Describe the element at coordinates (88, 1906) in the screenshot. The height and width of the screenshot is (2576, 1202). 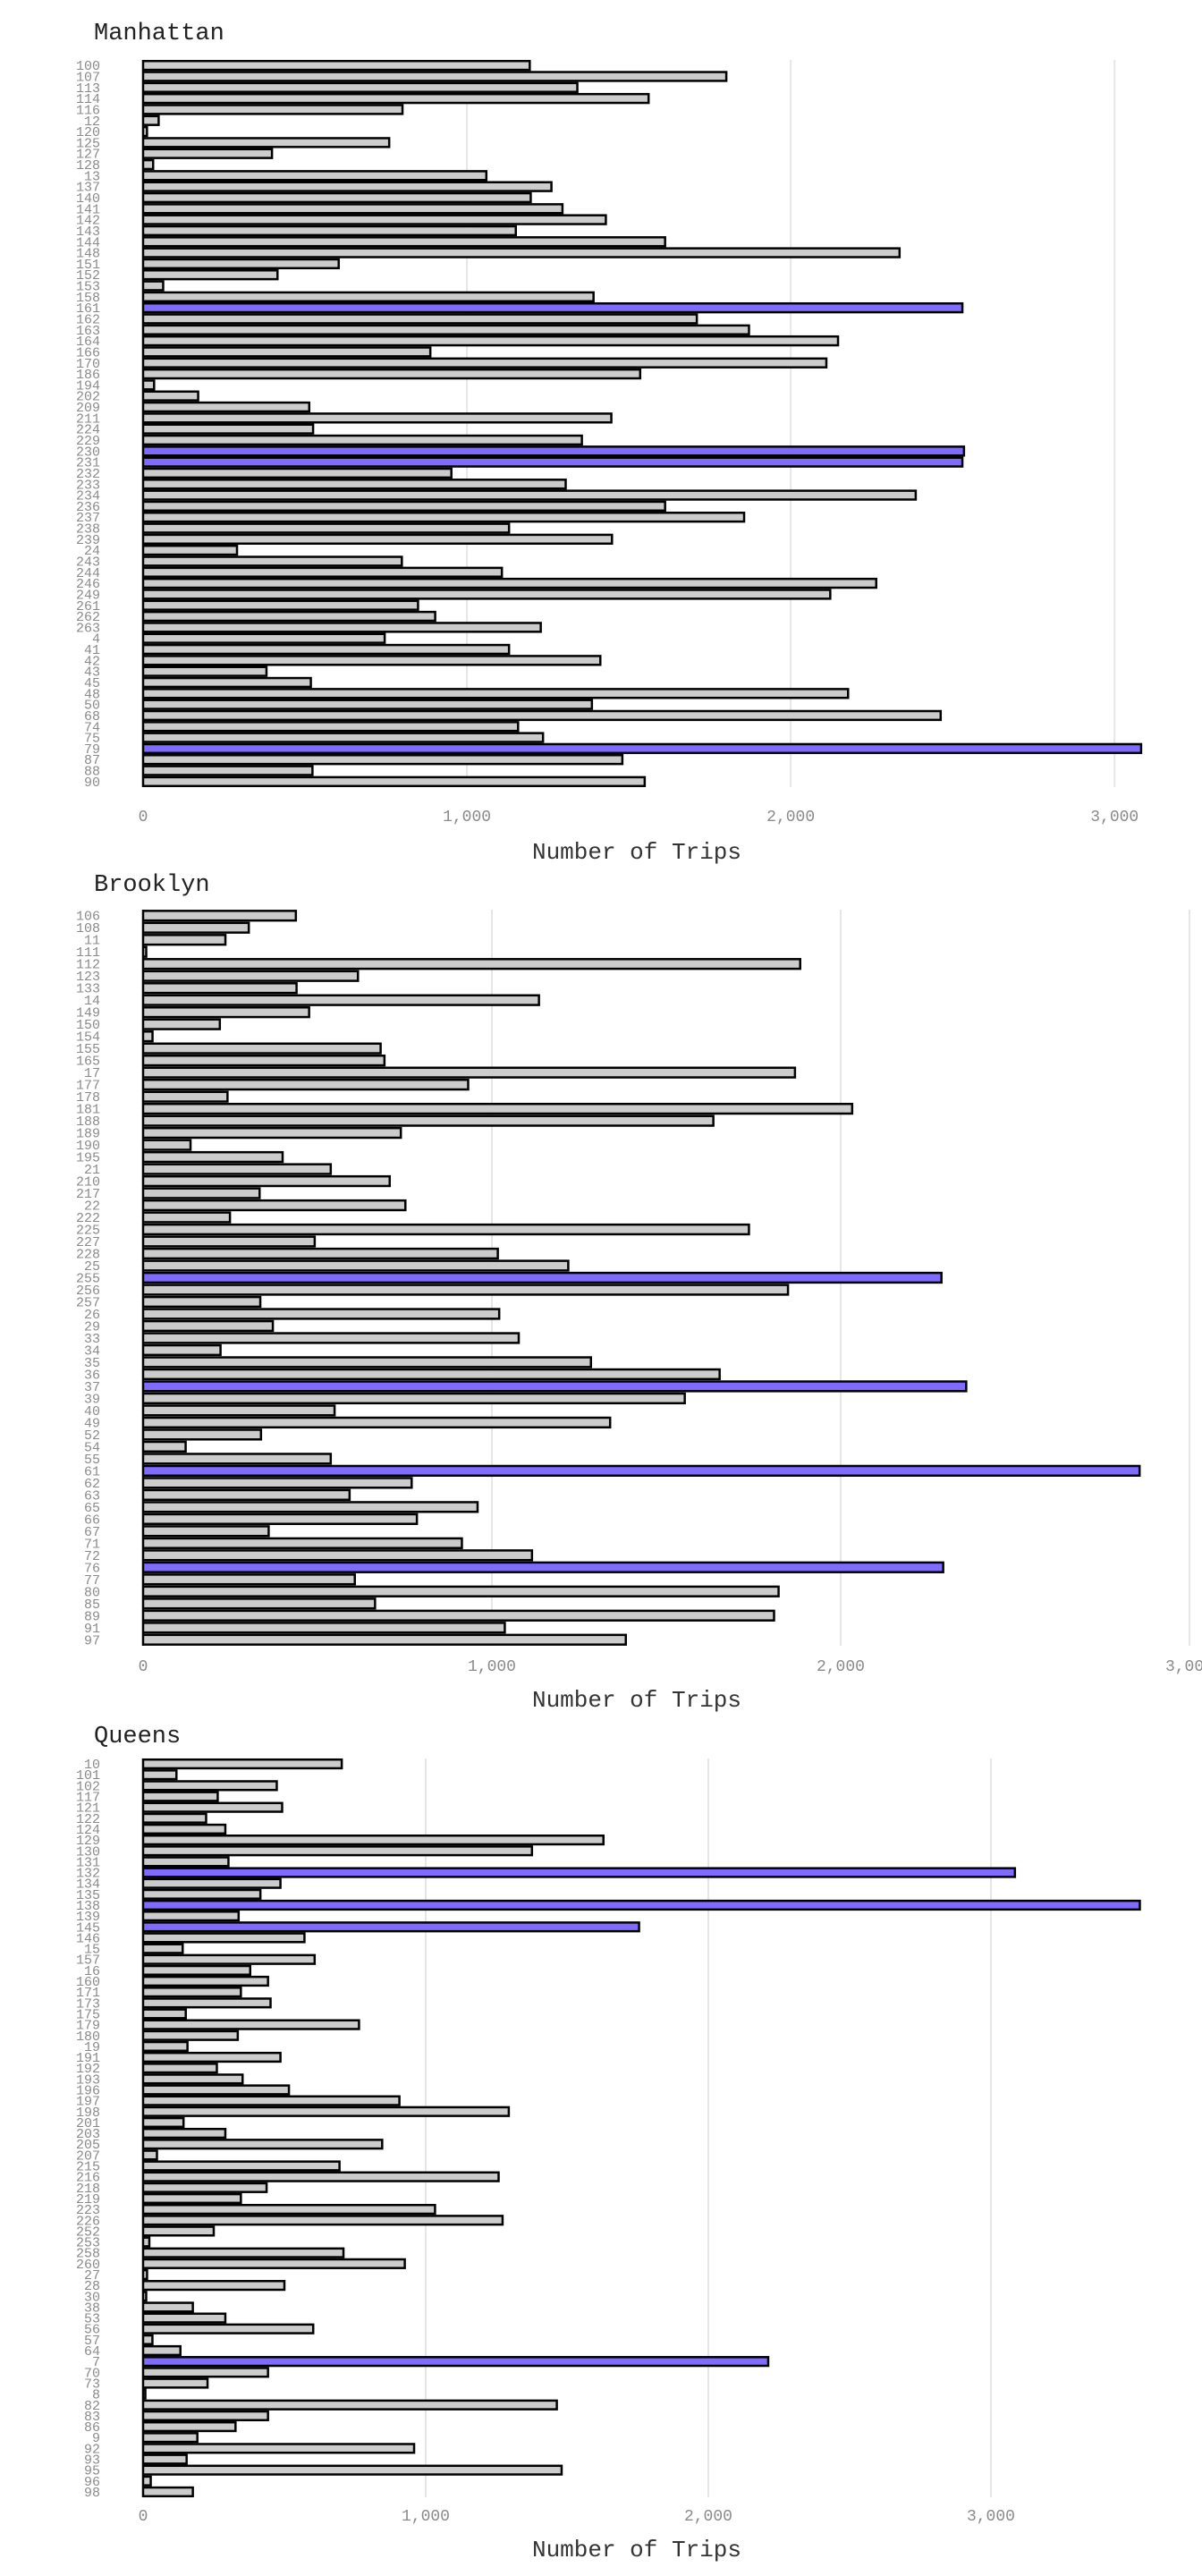
I see `y-tick-label: 138` at that location.